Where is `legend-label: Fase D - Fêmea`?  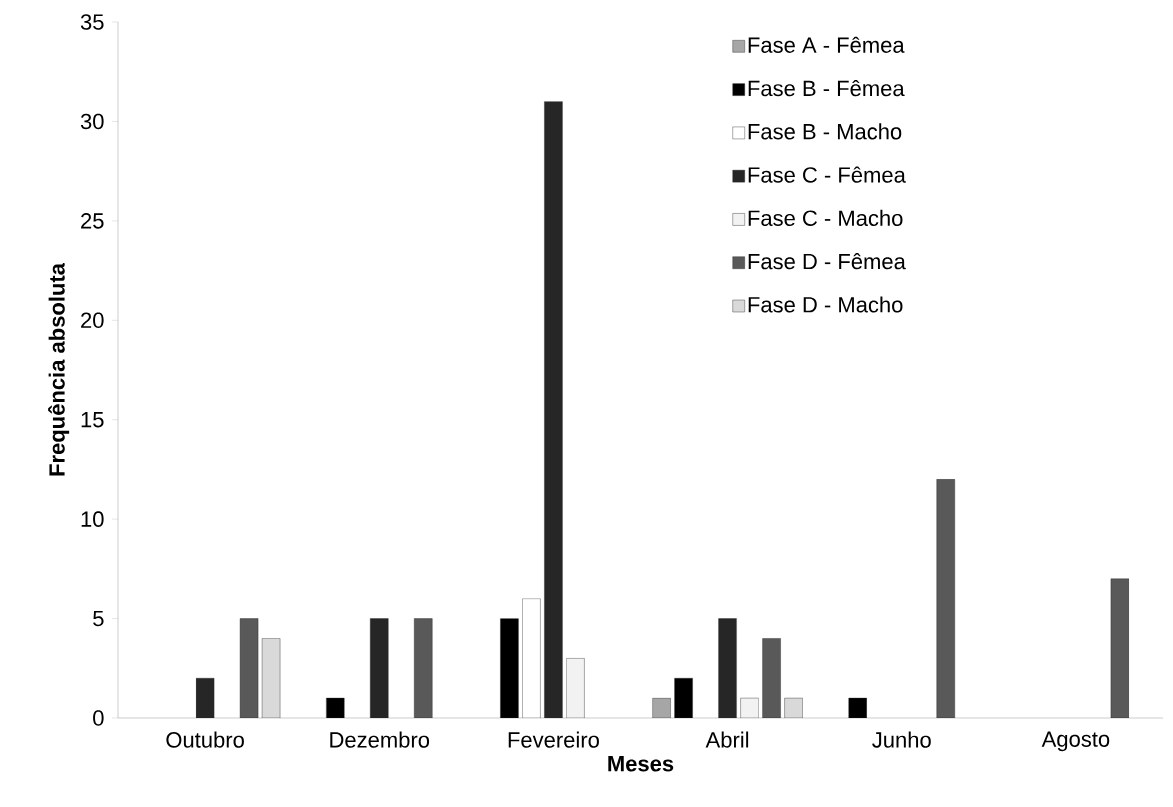
legend-label: Fase D - Fêmea is located at coordinates (827, 261).